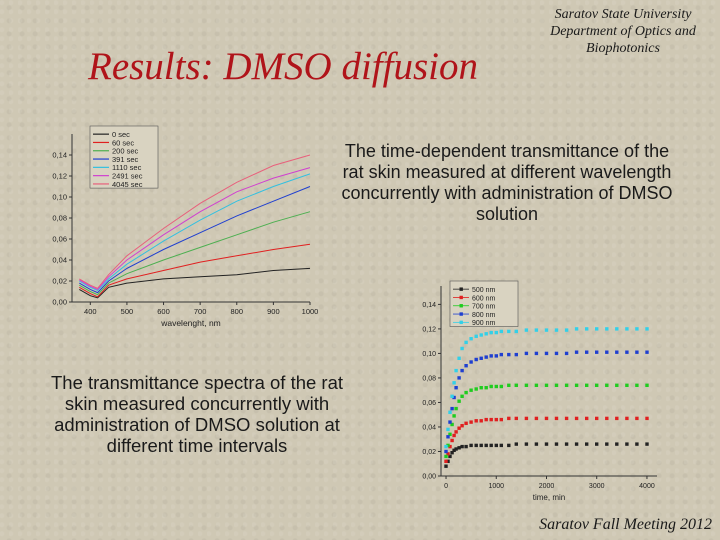 The image size is (720, 540). What do you see at coordinates (283, 66) in the screenshot?
I see `slide-title: Results: DMSO diffusion` at bounding box center [283, 66].